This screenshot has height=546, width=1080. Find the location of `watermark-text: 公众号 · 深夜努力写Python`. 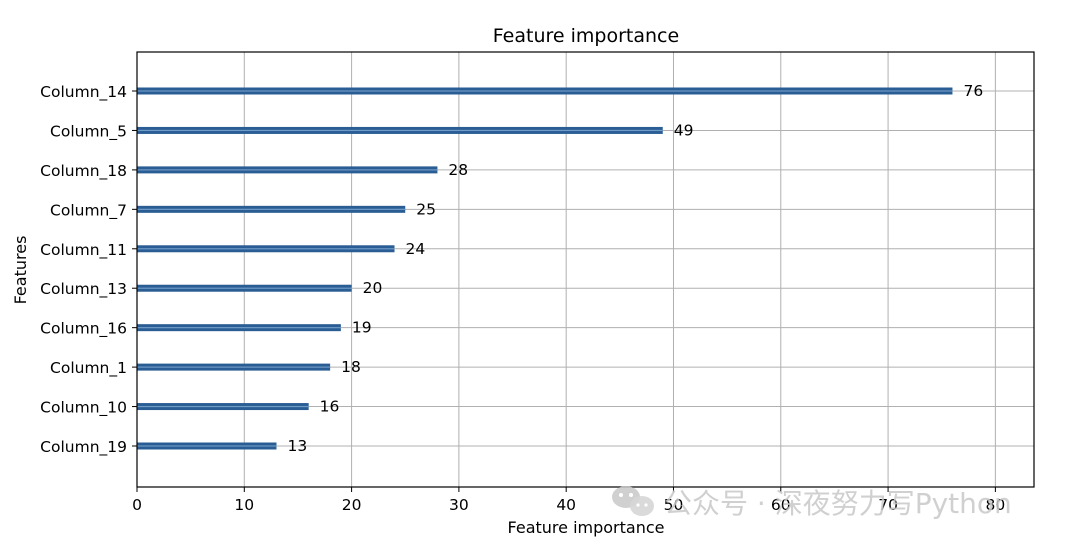

watermark-text: 公众号 · 深夜努力写Python is located at coordinates (838, 503).